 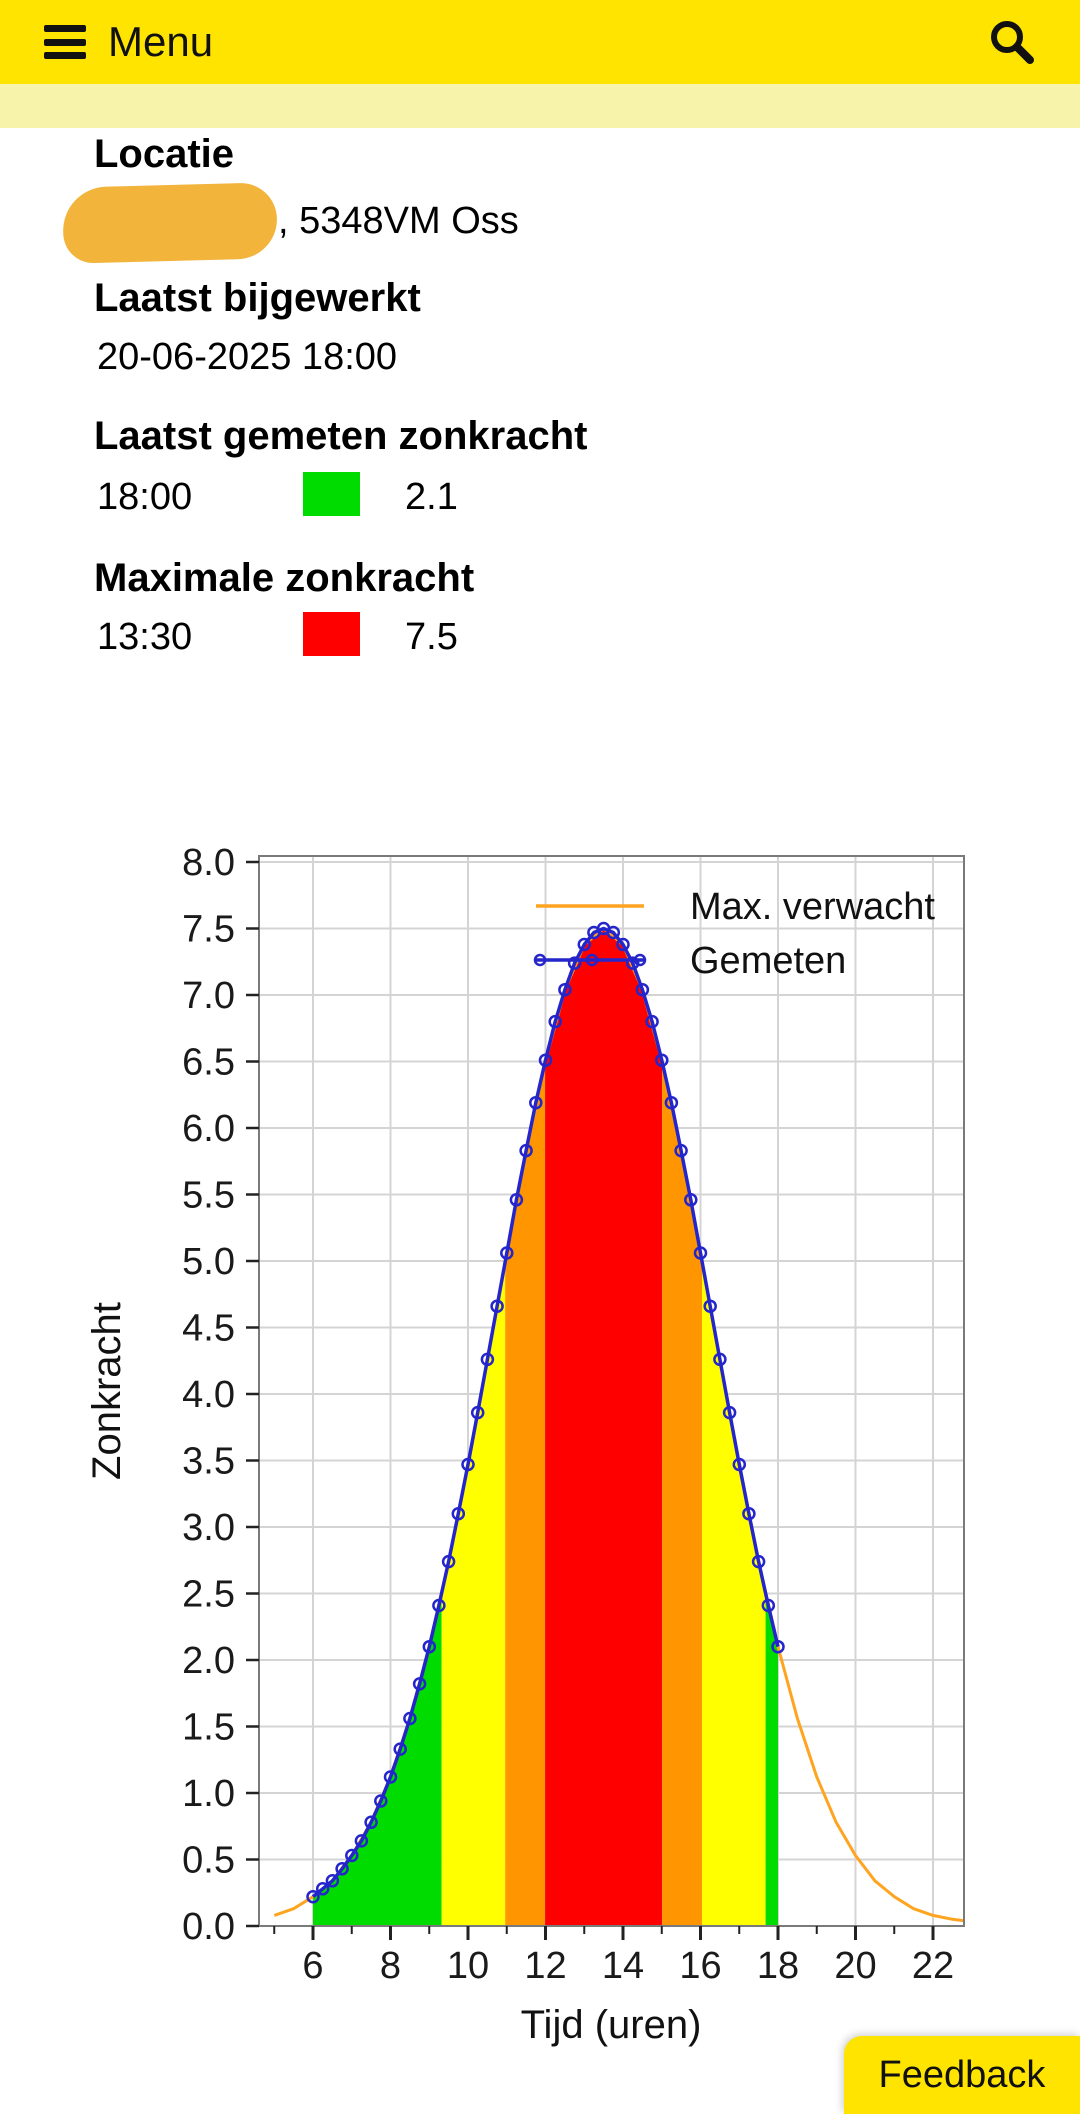 I want to click on chart-legend: Max. verwacht Gemeten, so click(x=734, y=934).